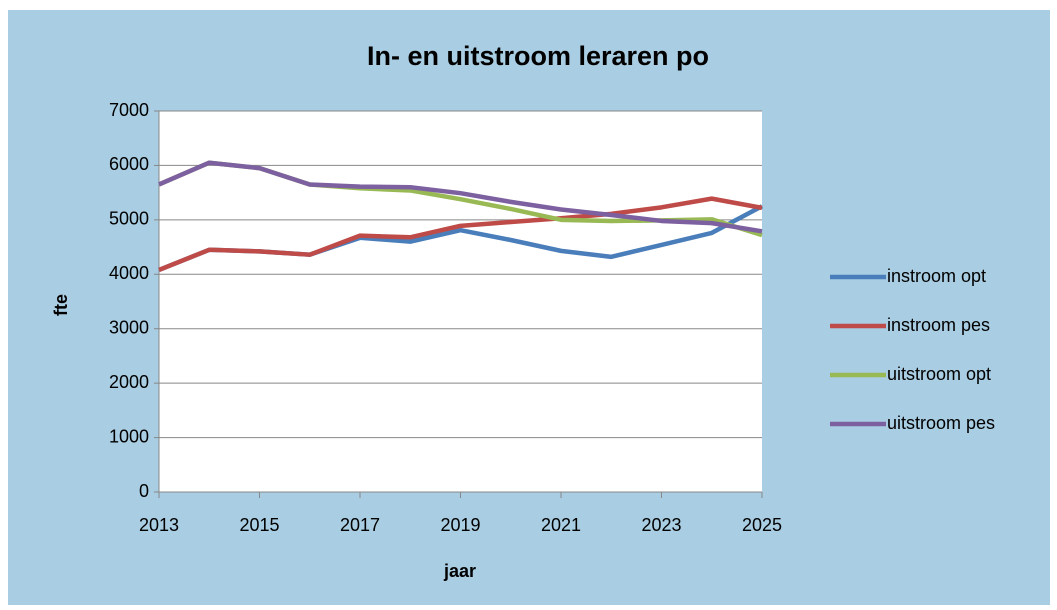 The image size is (1057, 610). What do you see at coordinates (129, 436) in the screenshot?
I see `y-tick-label: 1000` at bounding box center [129, 436].